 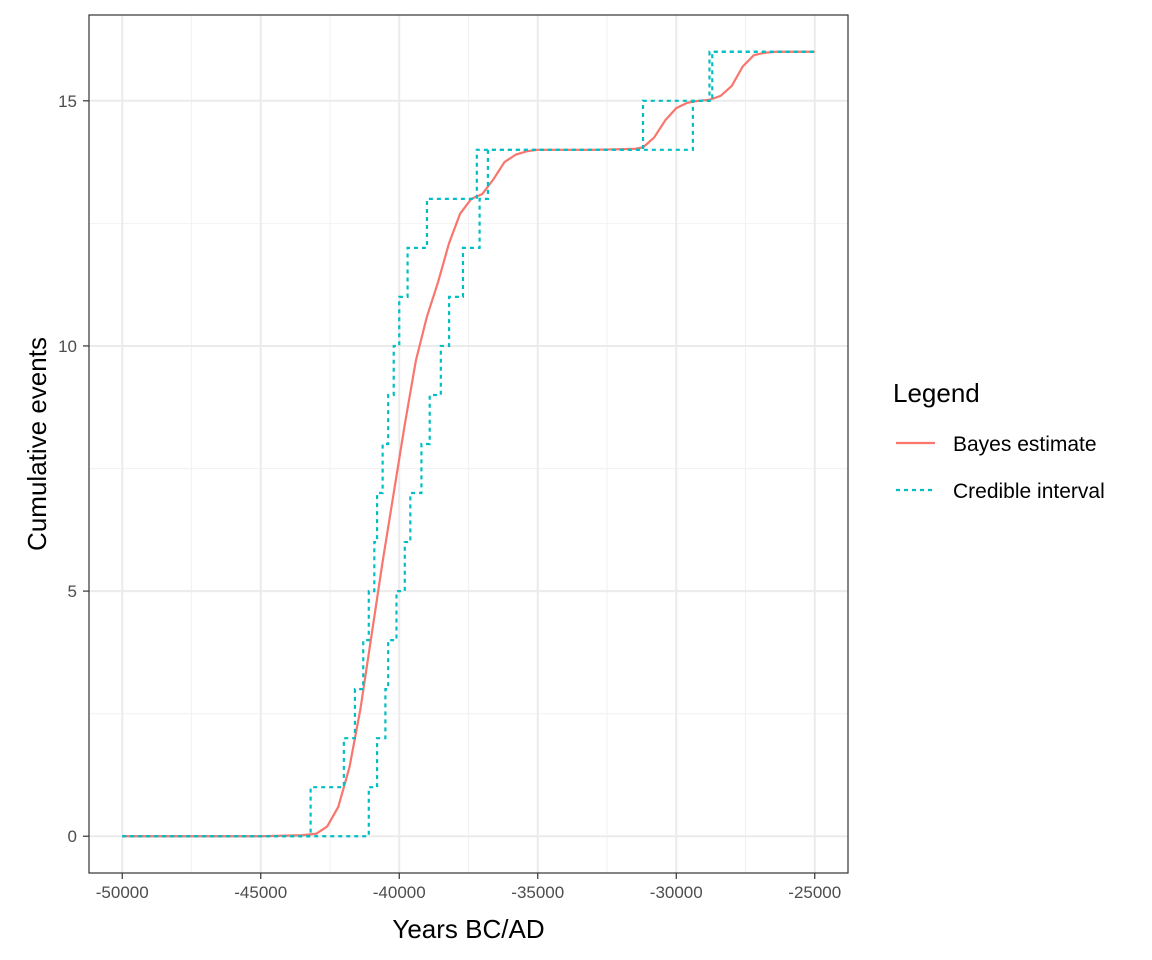 What do you see at coordinates (1025, 444) in the screenshot?
I see `legend-label-bayes: Bayes estimate` at bounding box center [1025, 444].